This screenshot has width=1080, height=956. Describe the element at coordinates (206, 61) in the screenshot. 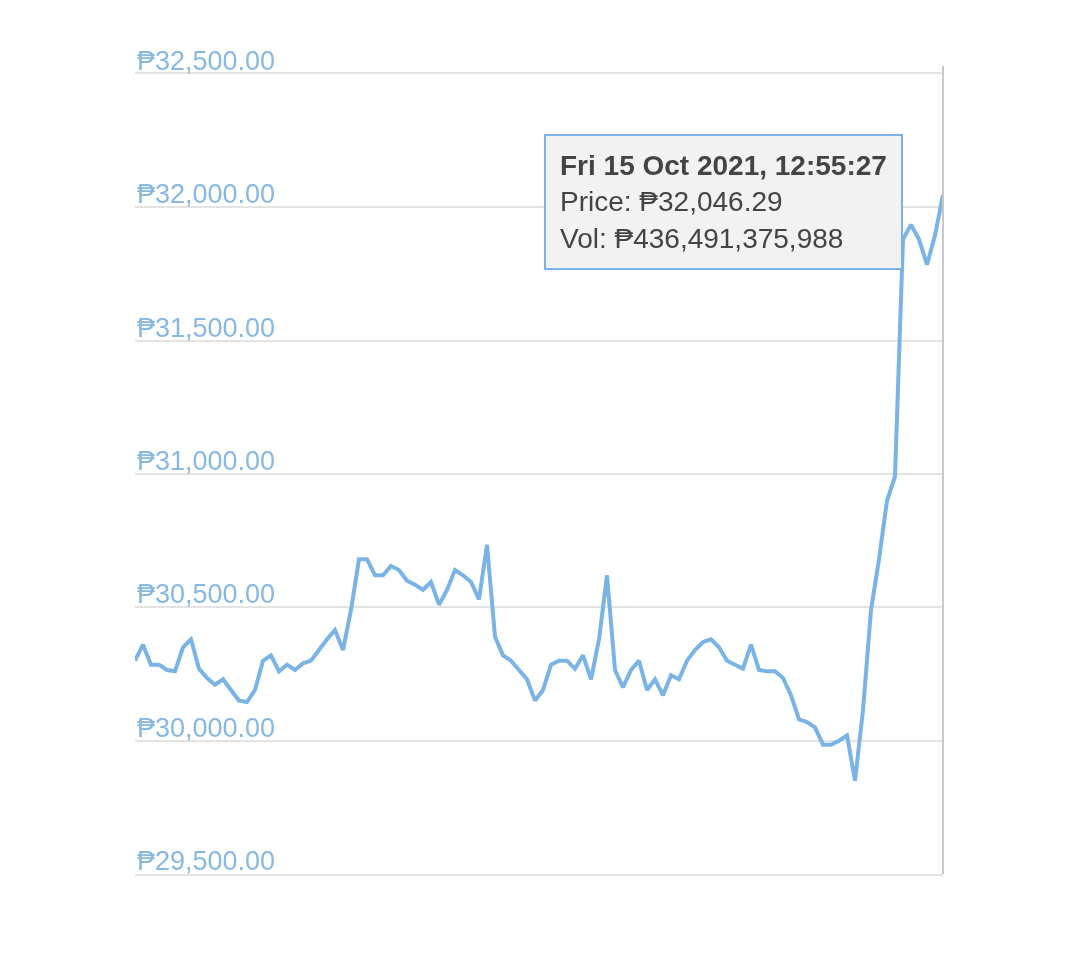

I see `y-tick-label: ₱32,500.00` at that location.